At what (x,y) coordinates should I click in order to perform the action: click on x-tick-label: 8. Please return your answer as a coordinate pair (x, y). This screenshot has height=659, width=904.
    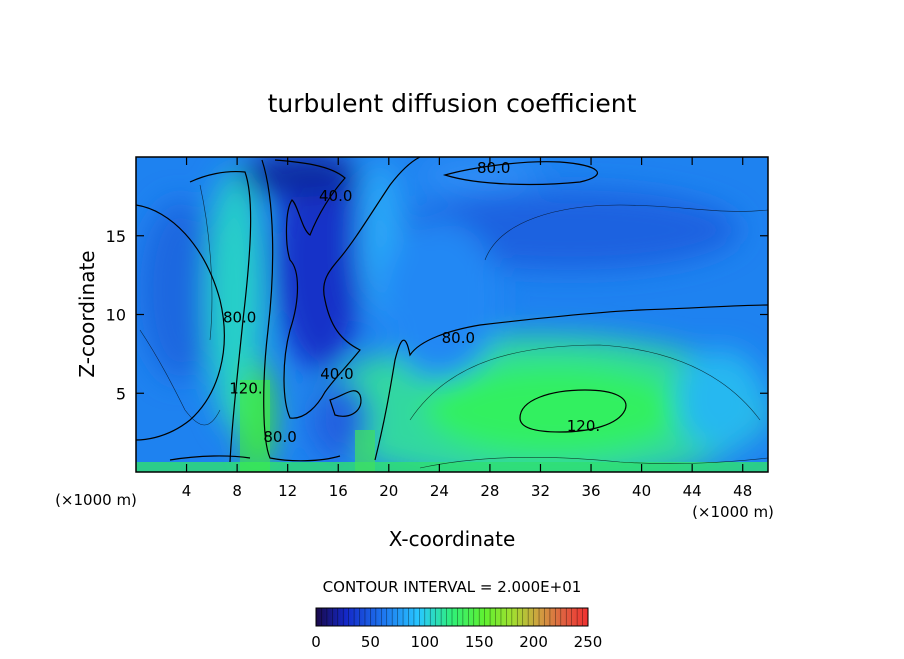
    Looking at the image, I should click on (237, 491).